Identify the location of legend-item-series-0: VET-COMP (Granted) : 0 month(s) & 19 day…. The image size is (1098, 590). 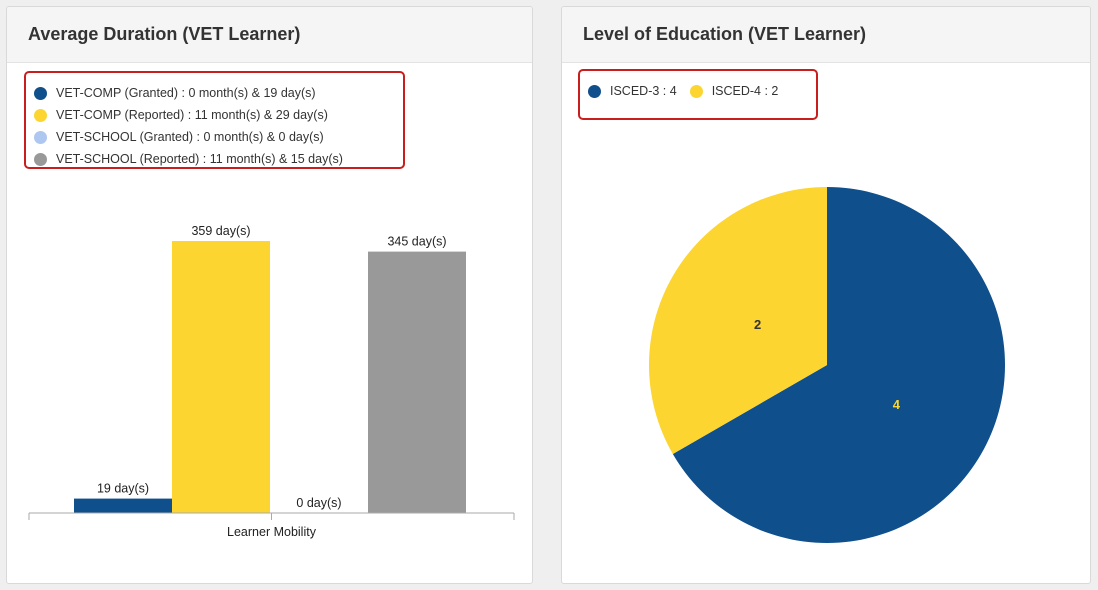
(214, 93).